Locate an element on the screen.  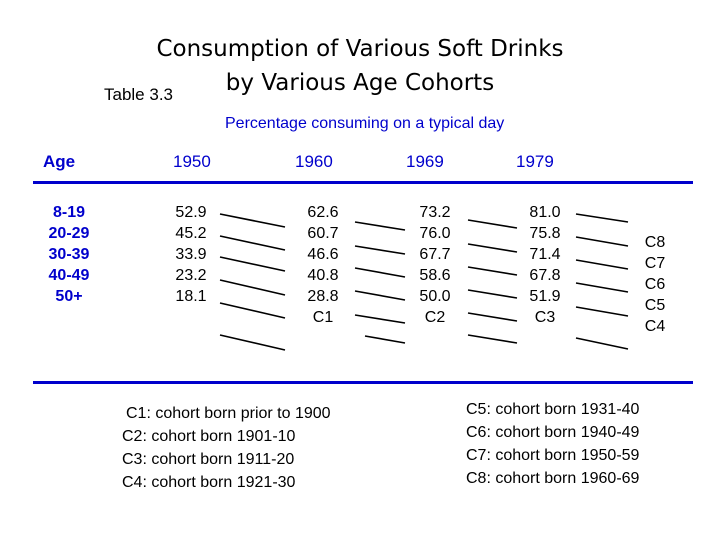
cohort-column: C8 C7 C6 C5 C4 is located at coordinates (655, 284).